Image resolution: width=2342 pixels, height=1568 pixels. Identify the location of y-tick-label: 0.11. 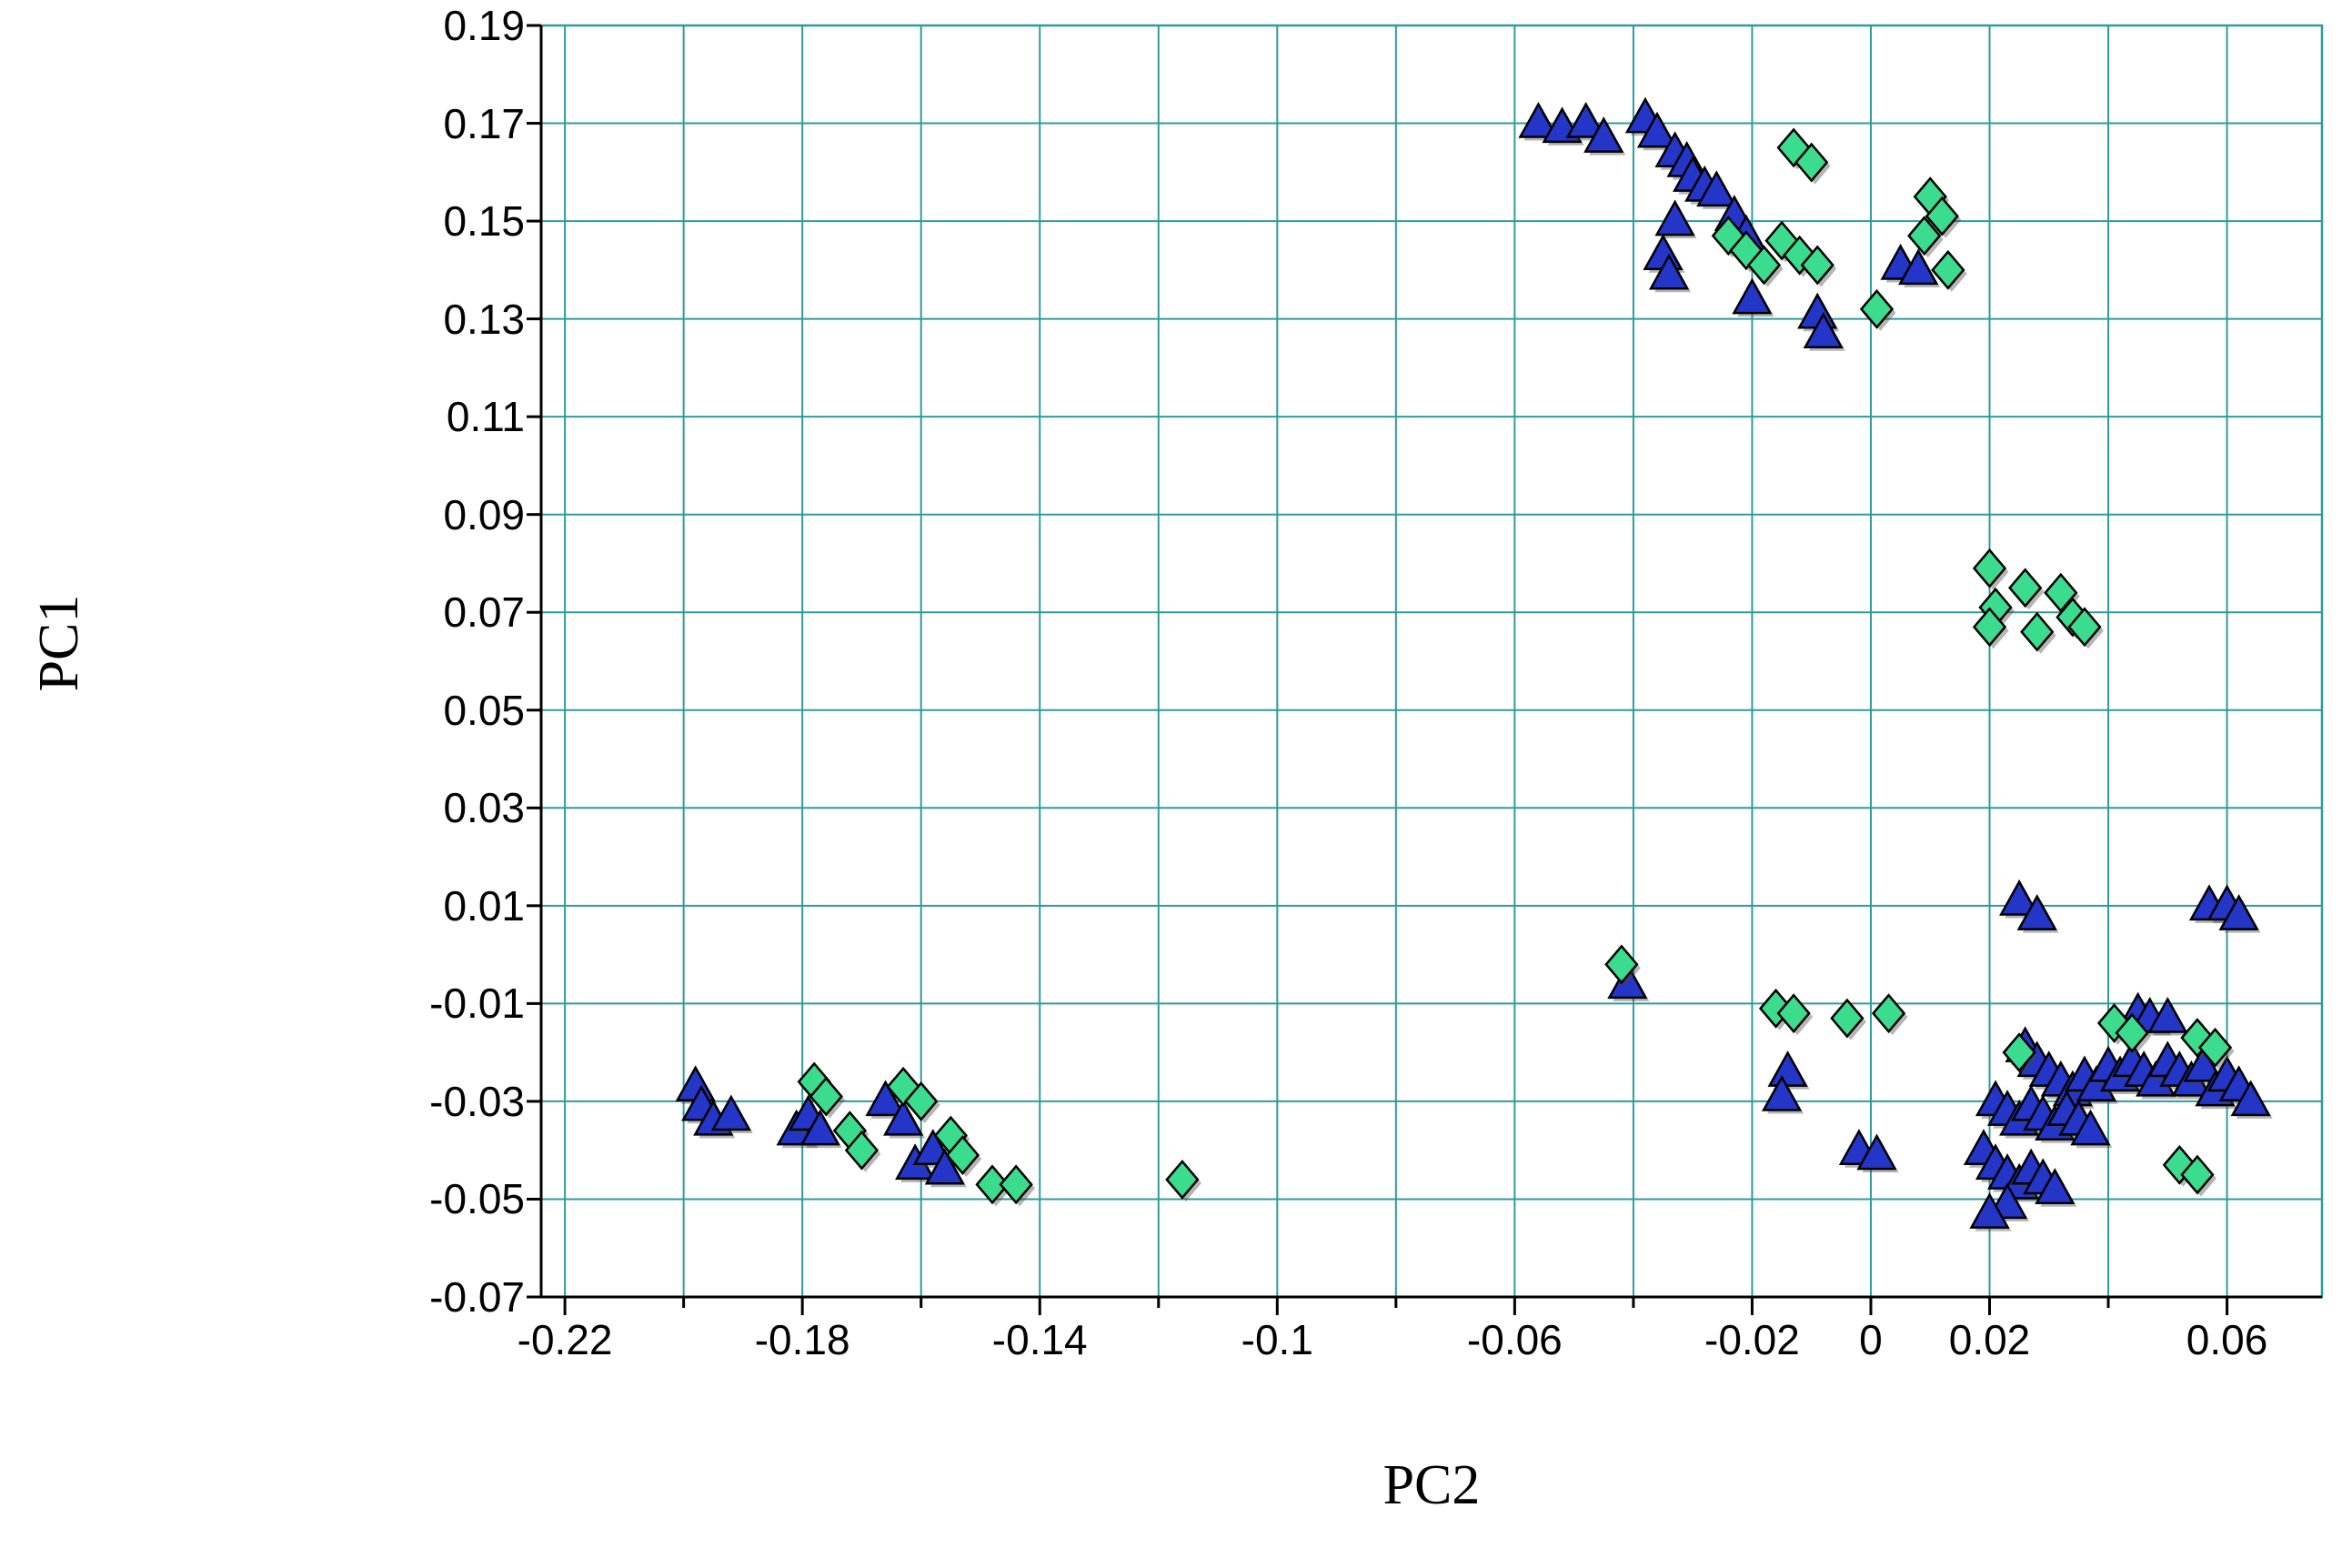
(486, 417).